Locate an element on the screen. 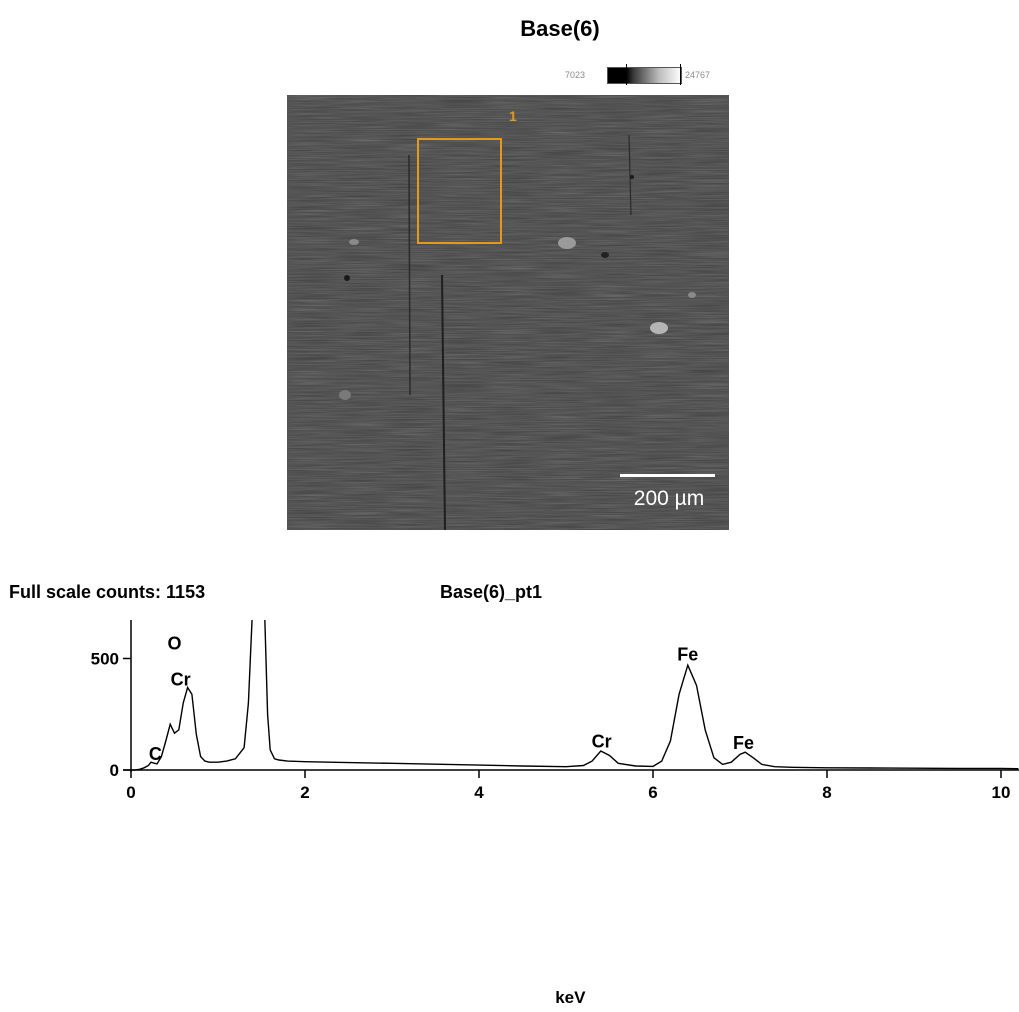 This screenshot has width=1019, height=1012. colorbar: 7023 24767 is located at coordinates (640, 75).